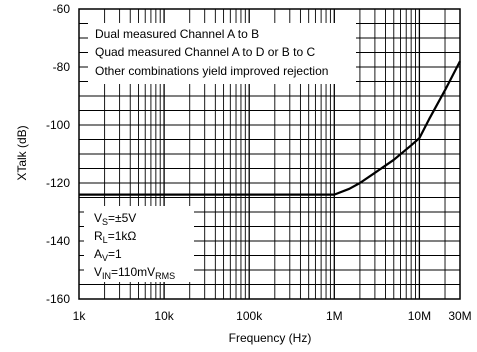 The image size is (477, 352). Describe the element at coordinates (270, 338) in the screenshot. I see `x-axis-label: Frequency (Hz)` at that location.